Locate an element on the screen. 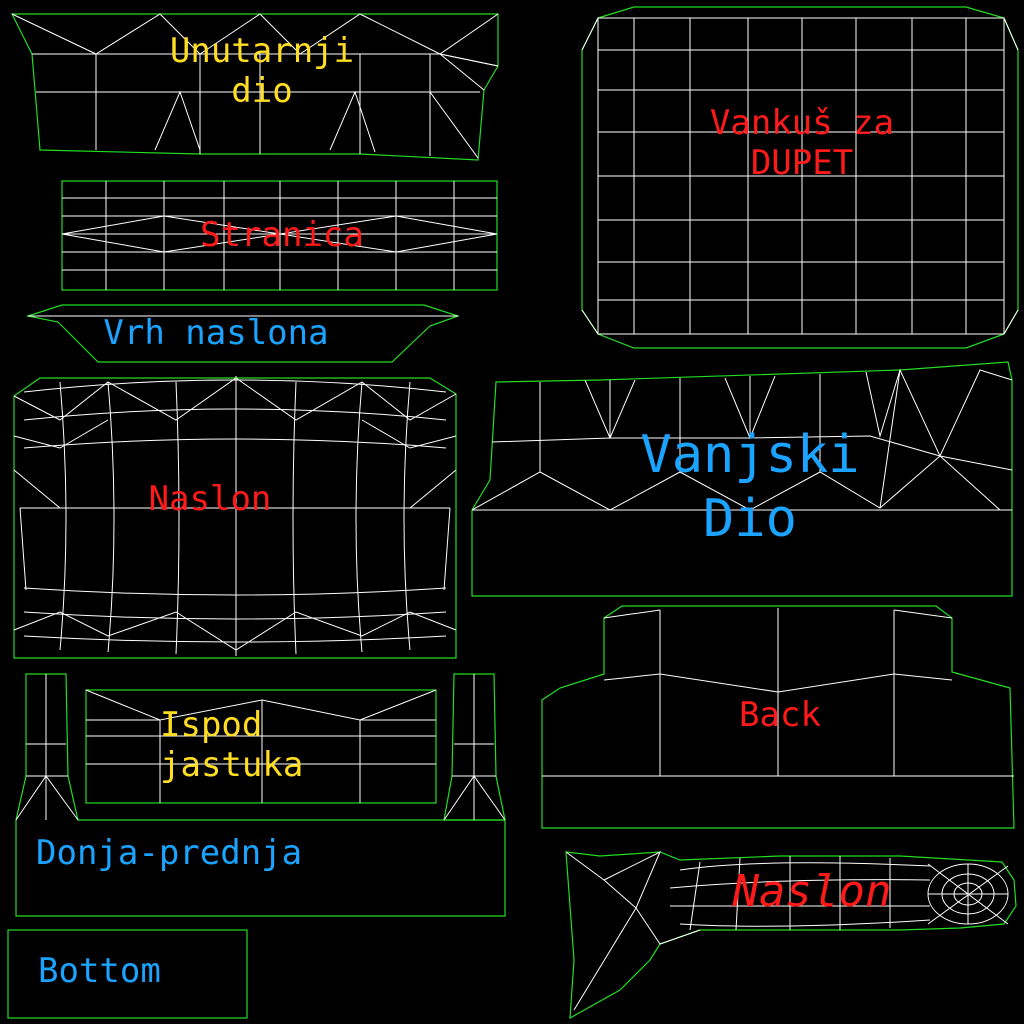 The image size is (1024, 1024). label-ispod-line2: jastuka is located at coordinates (231, 765).